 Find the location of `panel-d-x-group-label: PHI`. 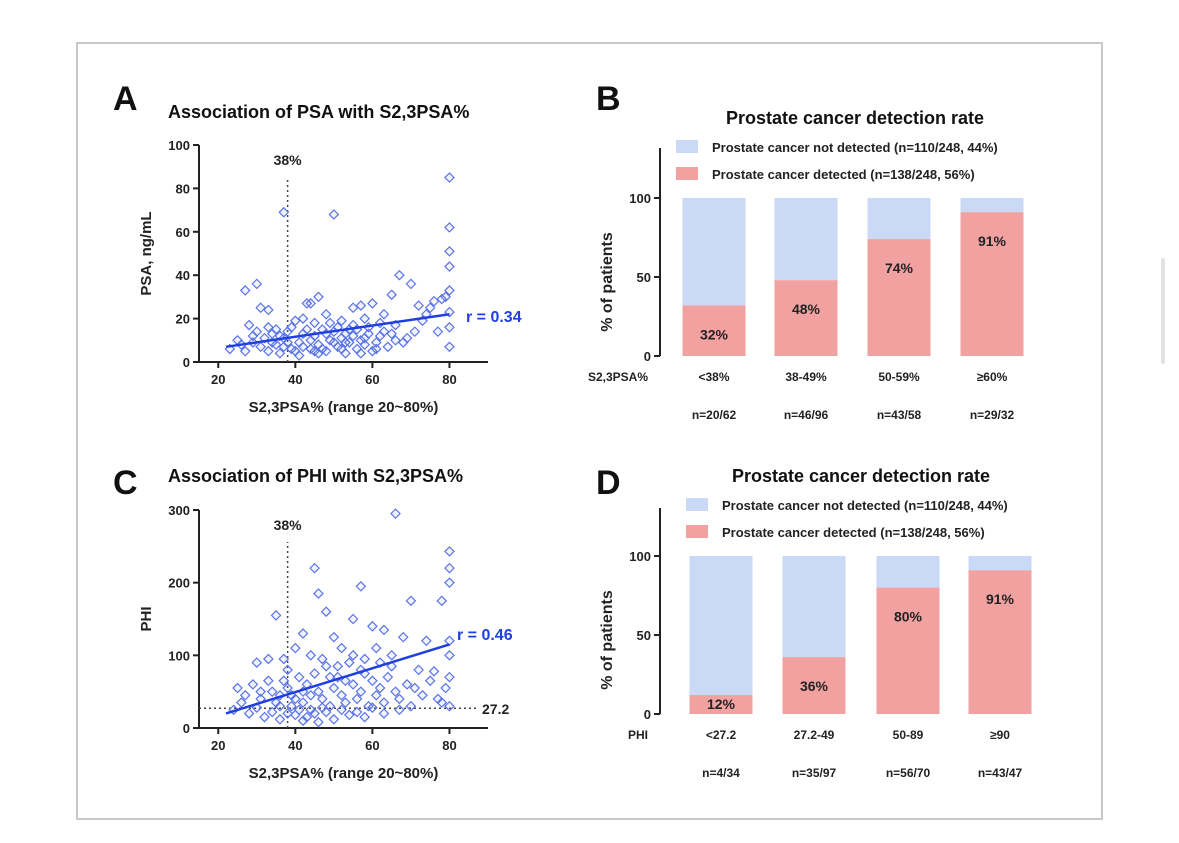

panel-d-x-group-label: PHI is located at coordinates (638, 735).